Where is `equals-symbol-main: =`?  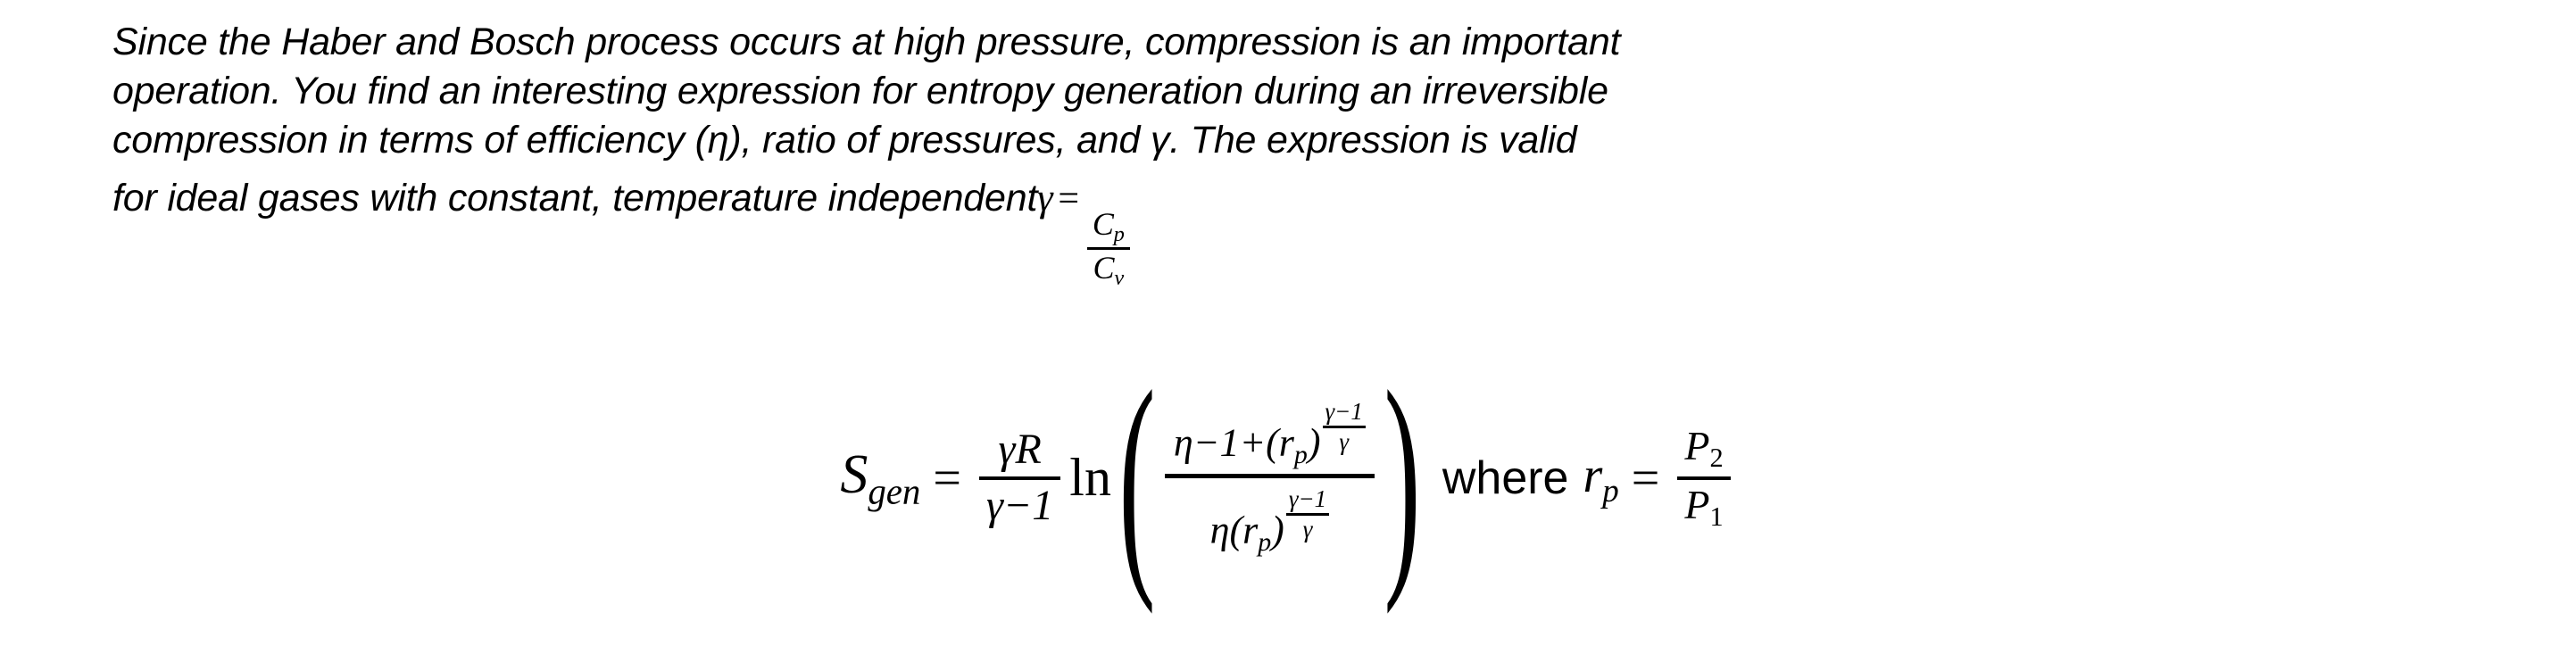 equals-symbol-main: = is located at coordinates (947, 478).